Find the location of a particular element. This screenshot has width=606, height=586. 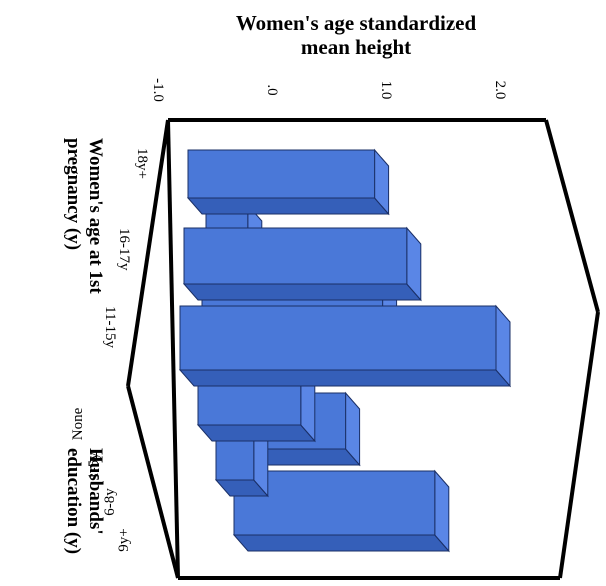

column-category-label: None is located at coordinates (78, 423).